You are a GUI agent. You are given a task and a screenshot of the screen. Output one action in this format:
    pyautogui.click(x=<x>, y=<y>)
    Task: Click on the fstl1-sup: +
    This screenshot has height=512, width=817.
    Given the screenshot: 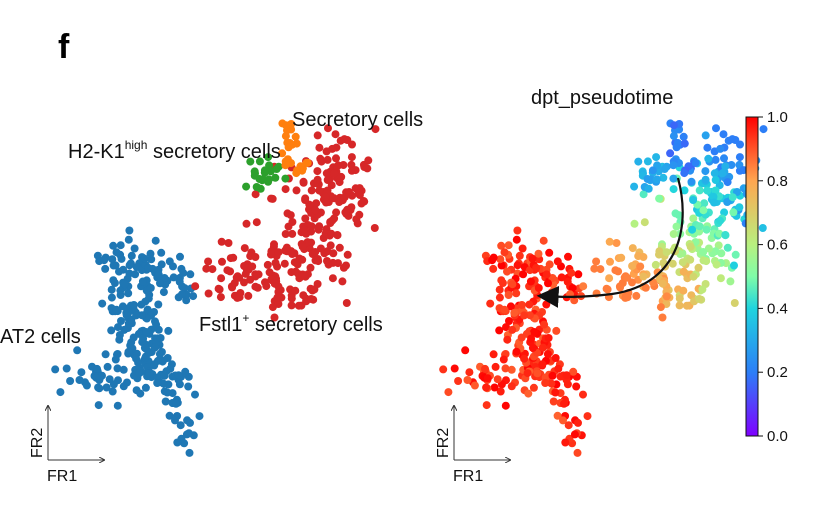 What is the action you would take?
    pyautogui.click(x=245, y=318)
    